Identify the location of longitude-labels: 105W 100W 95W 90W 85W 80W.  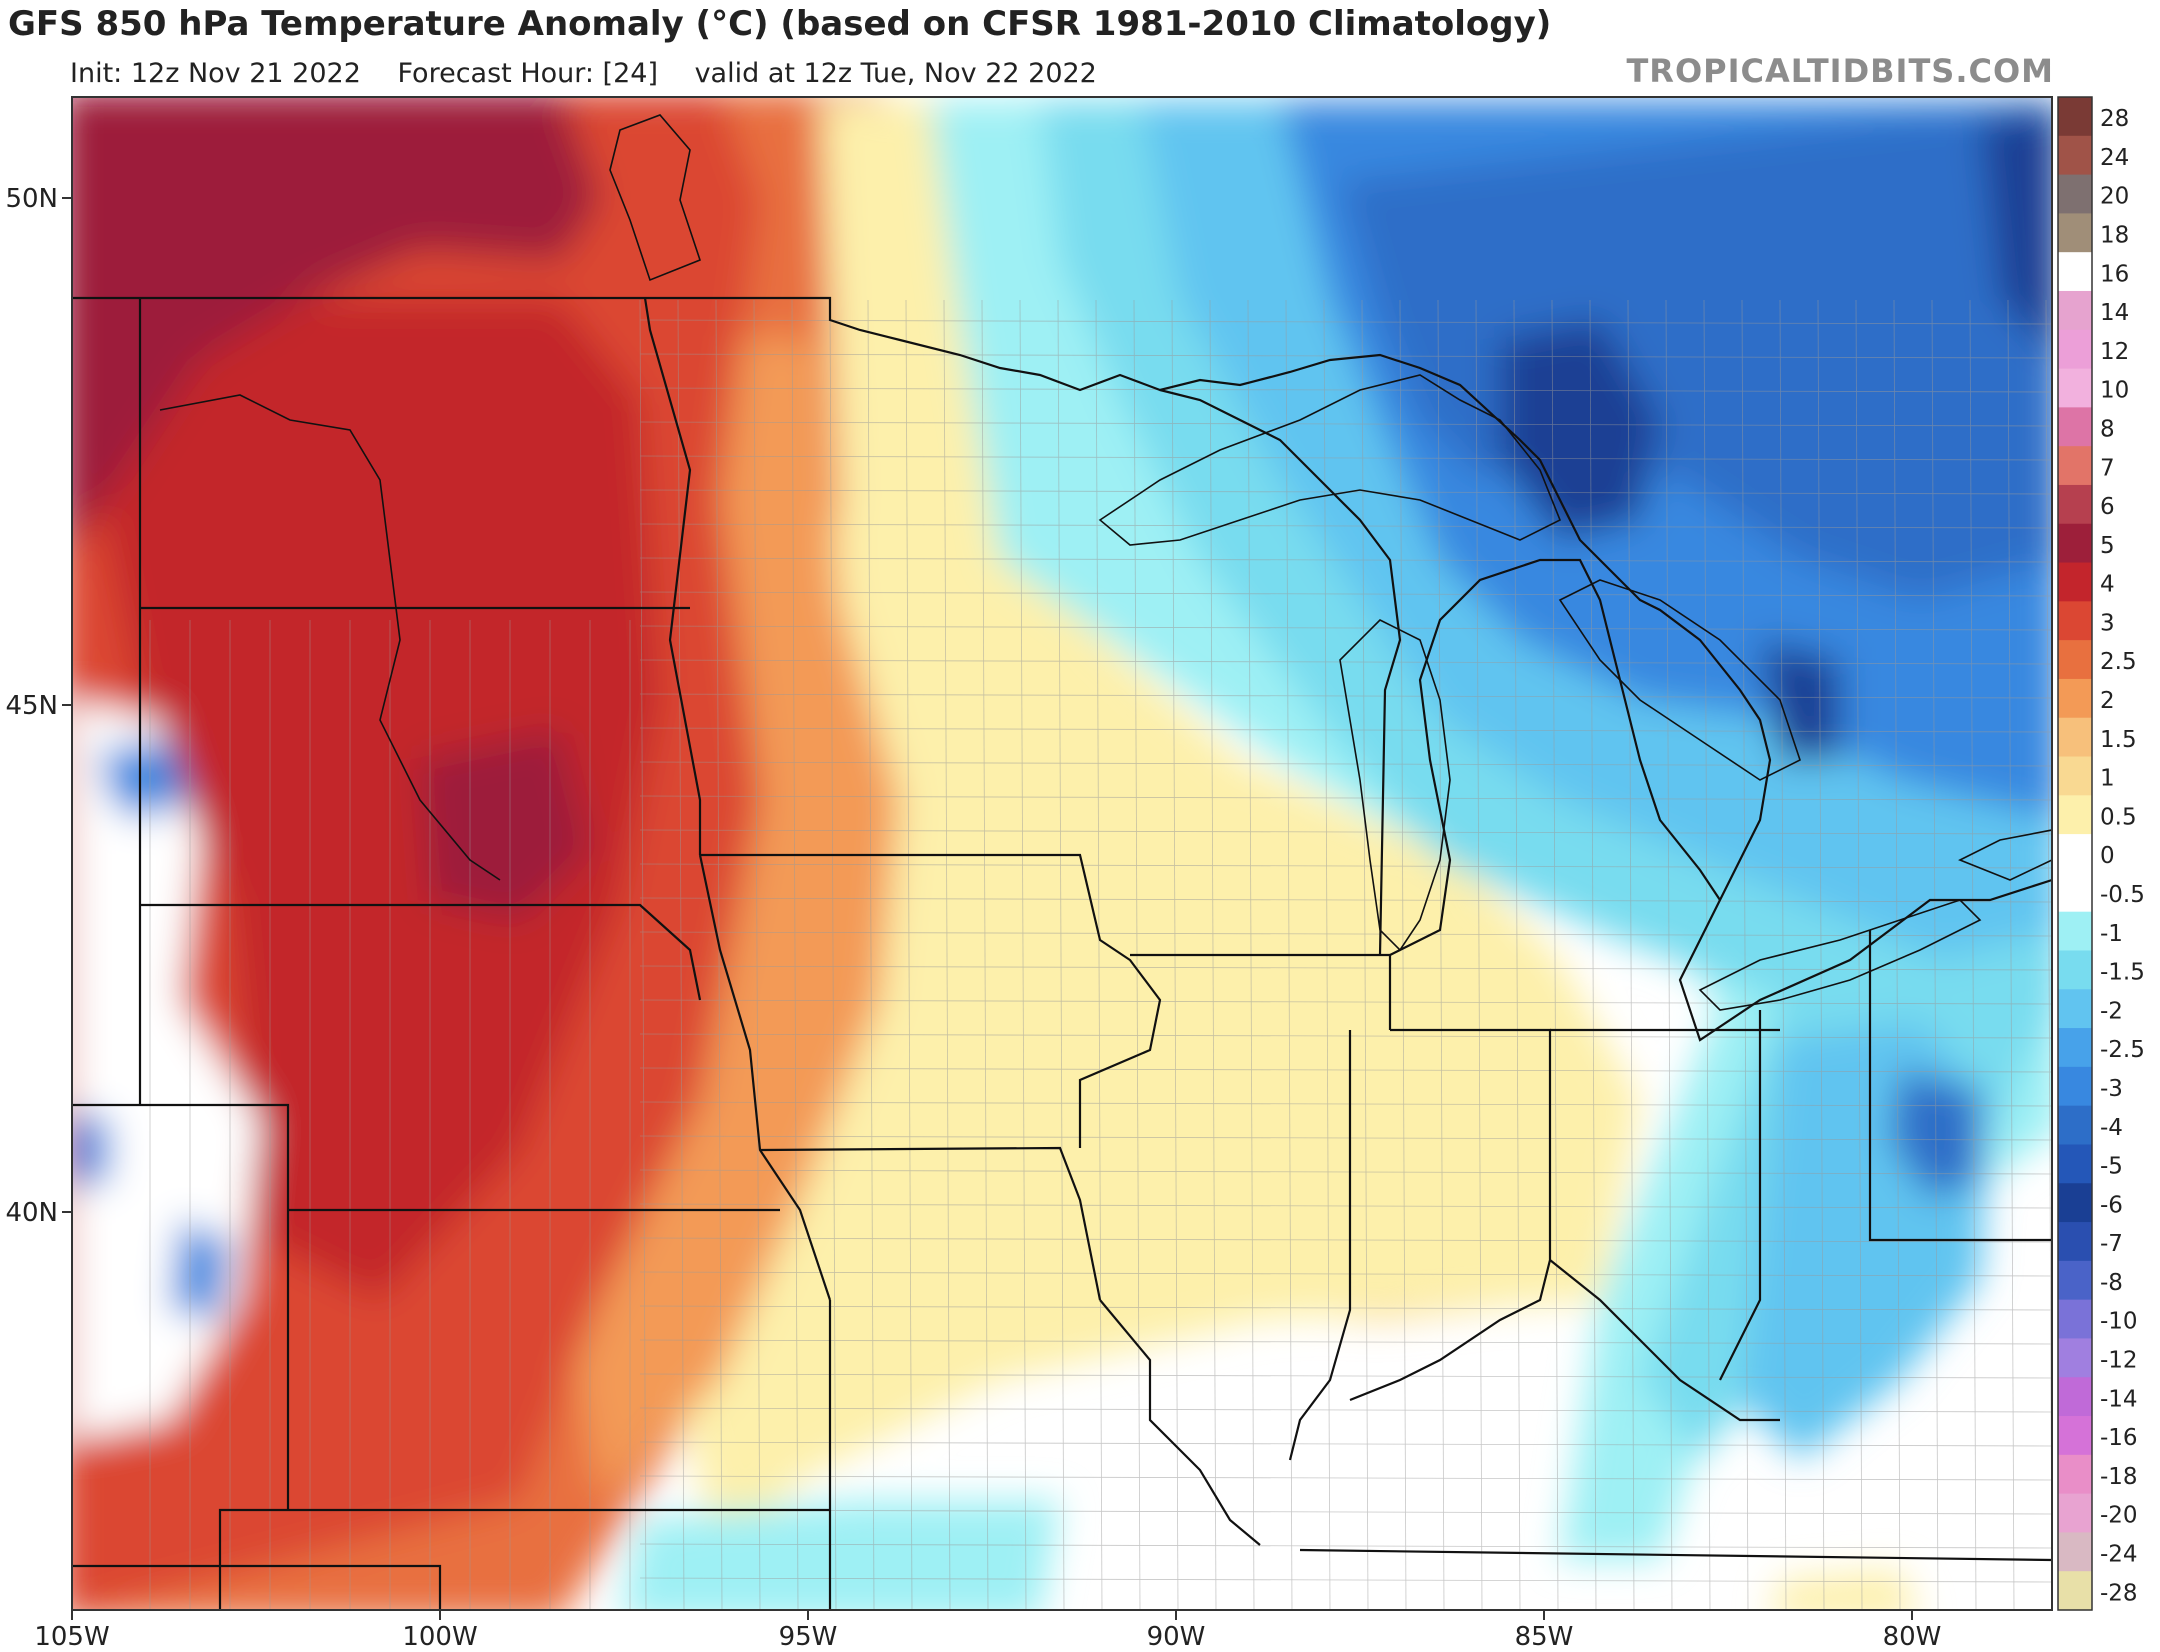
(987, 1631).